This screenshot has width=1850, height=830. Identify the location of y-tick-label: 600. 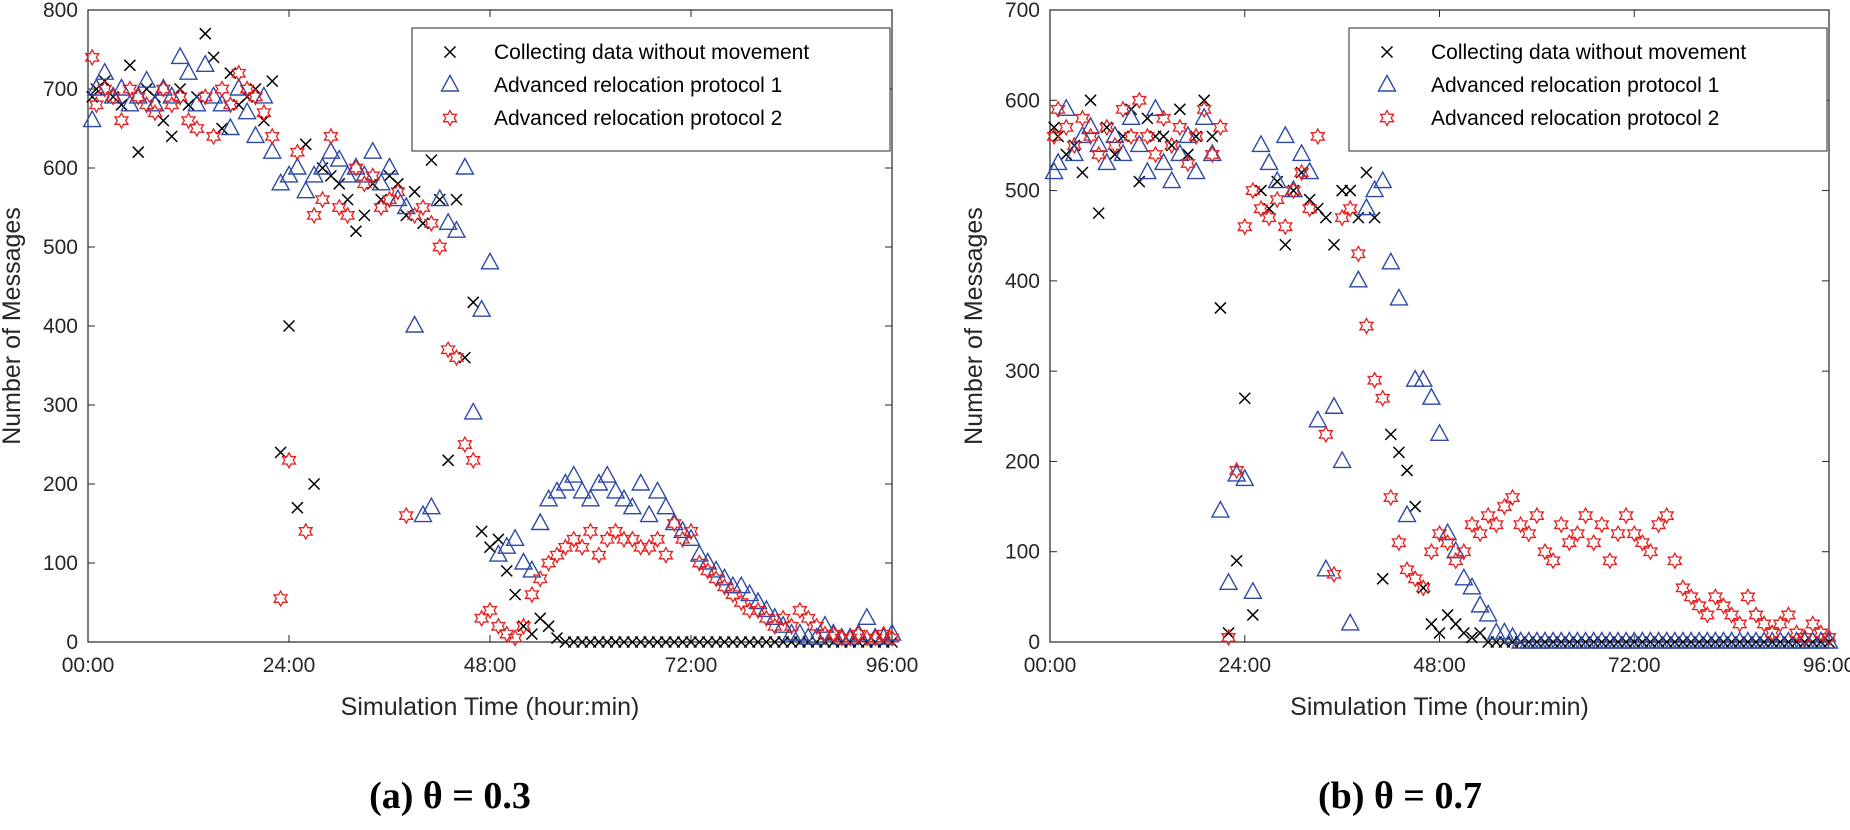
(60, 168).